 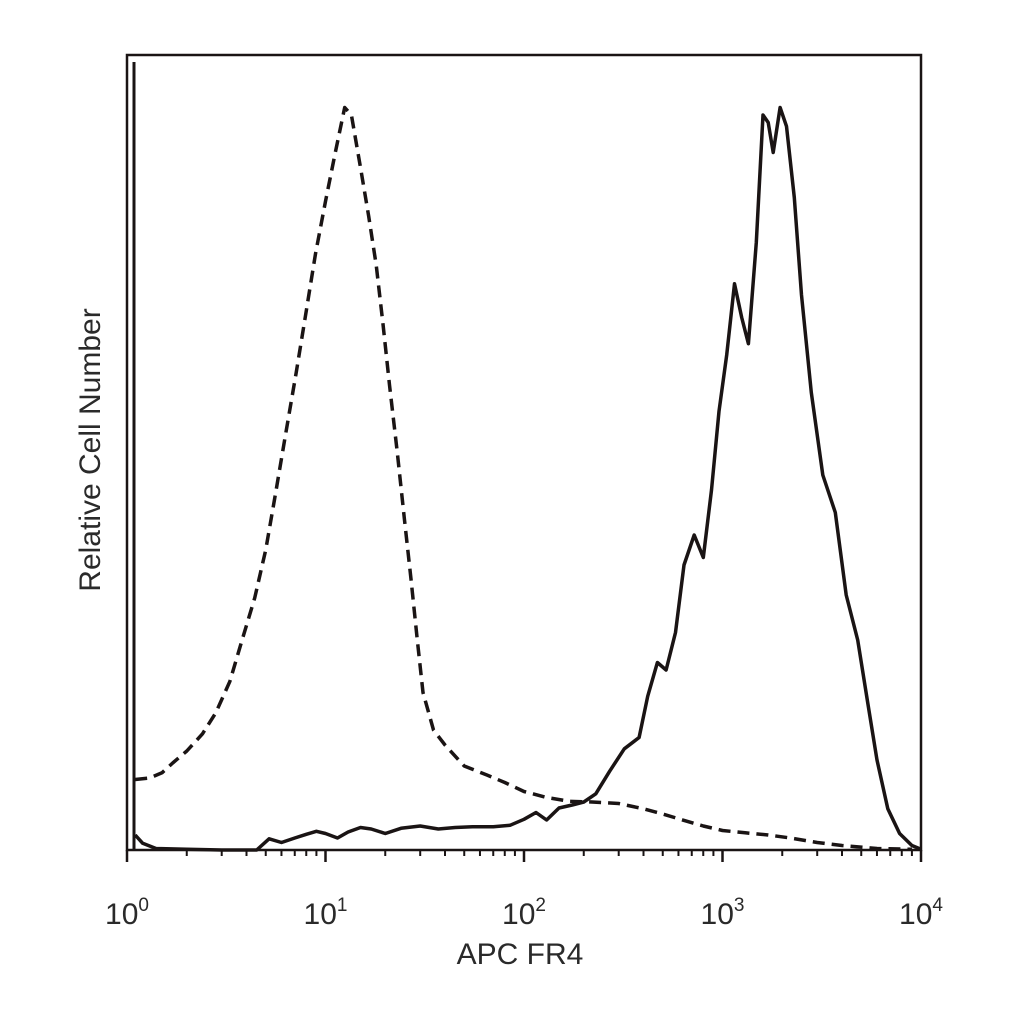 I want to click on x-tick-label: 10⁰, so click(x=127, y=913).